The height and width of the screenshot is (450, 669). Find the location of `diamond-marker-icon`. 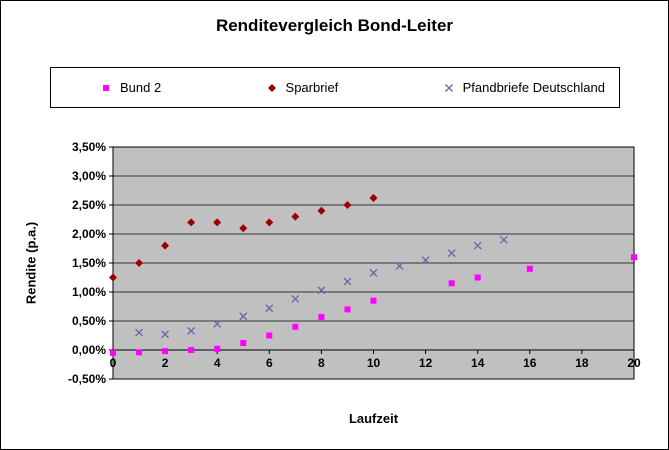

diamond-marker-icon is located at coordinates (272, 88).